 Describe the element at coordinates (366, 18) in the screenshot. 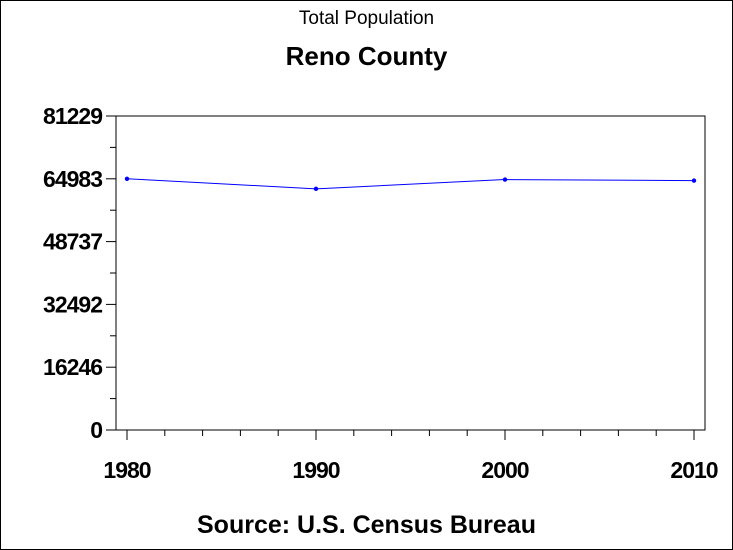

I see `chart-subtitle: Total Population` at that location.